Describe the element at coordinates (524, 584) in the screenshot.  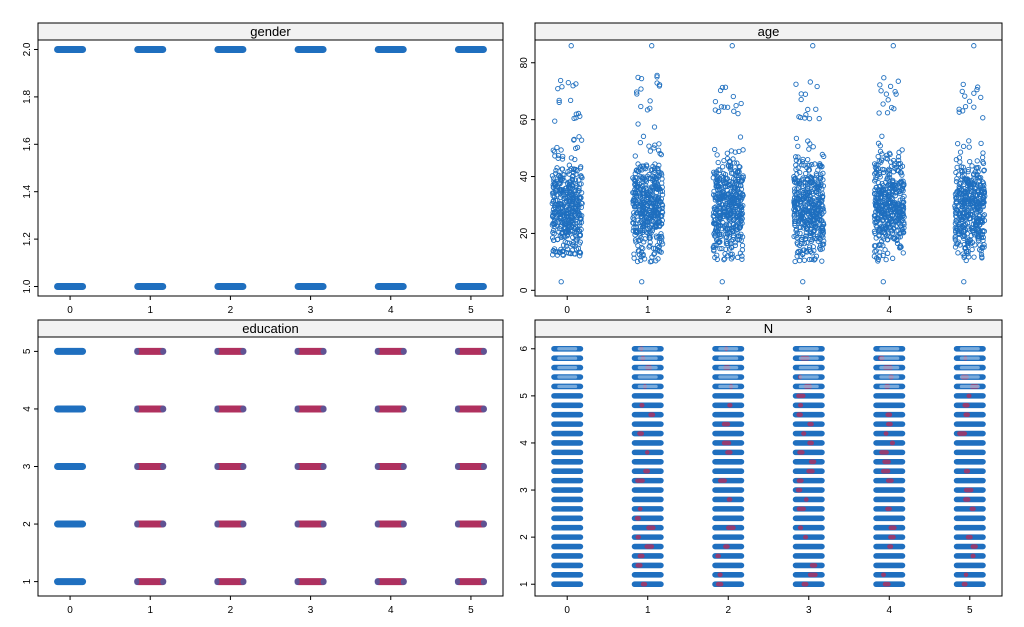
I see `y-tick-label: 1` at that location.